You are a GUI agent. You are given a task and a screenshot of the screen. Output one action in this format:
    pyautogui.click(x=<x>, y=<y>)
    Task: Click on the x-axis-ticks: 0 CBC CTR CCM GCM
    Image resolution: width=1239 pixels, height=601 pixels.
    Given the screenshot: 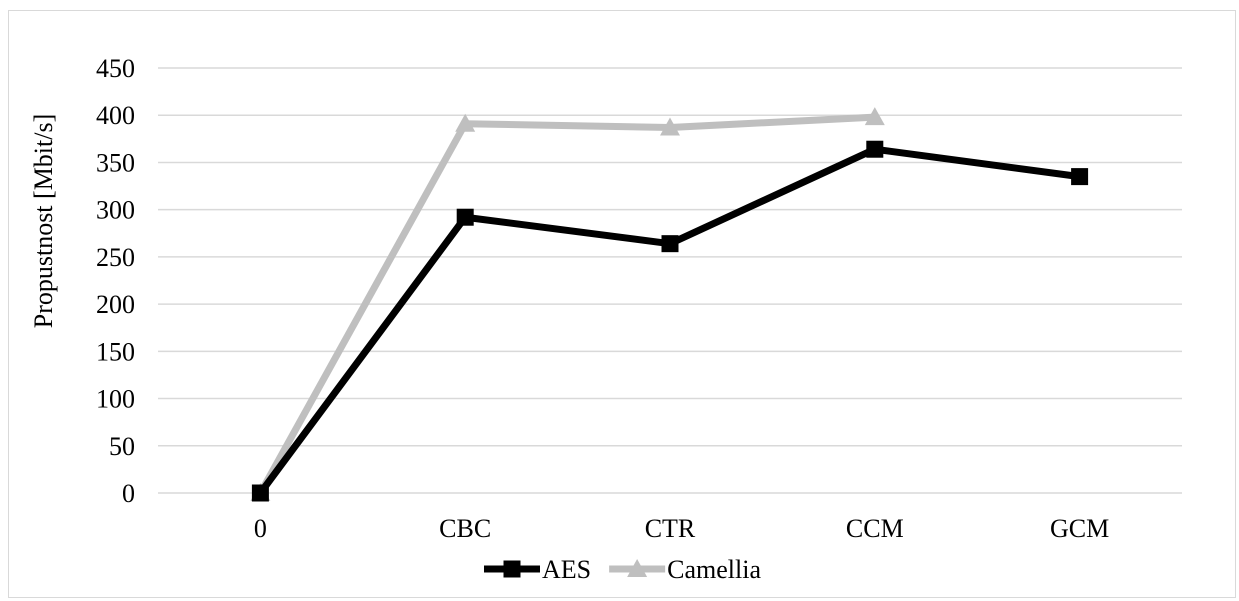 What is the action you would take?
    pyautogui.click(x=681, y=528)
    